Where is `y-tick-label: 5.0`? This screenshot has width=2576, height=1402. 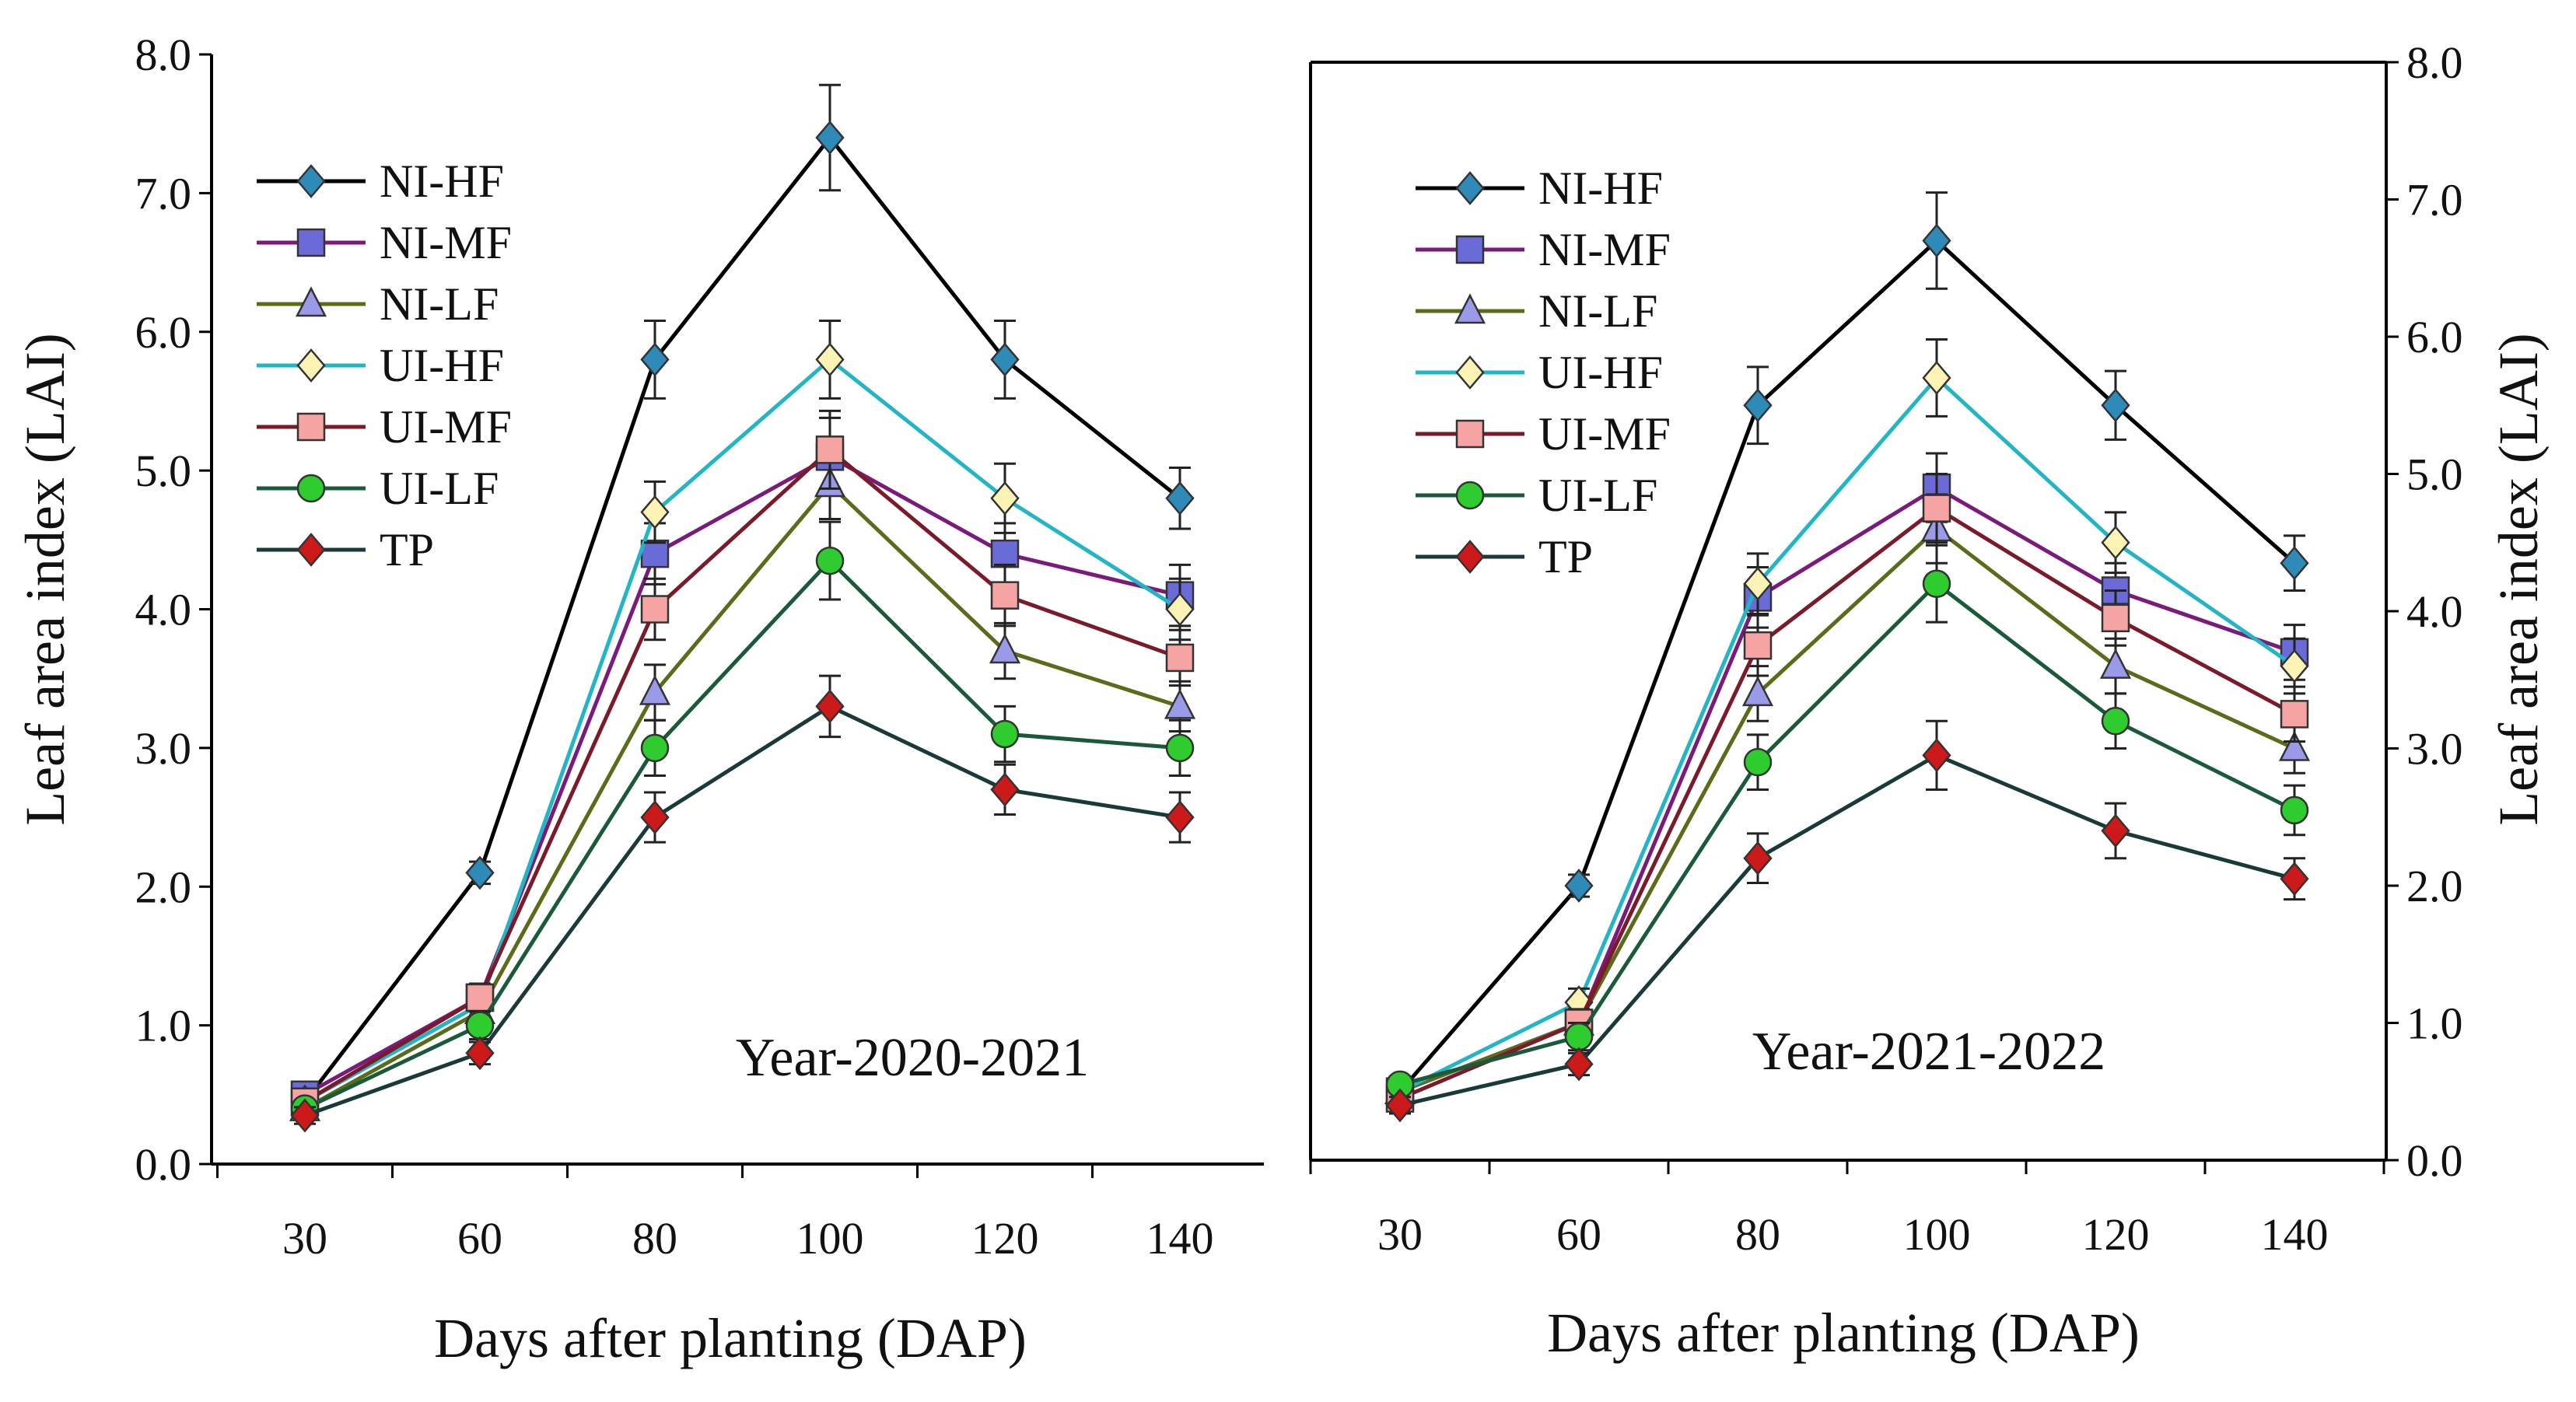 y-tick-label: 5.0 is located at coordinates (163, 471).